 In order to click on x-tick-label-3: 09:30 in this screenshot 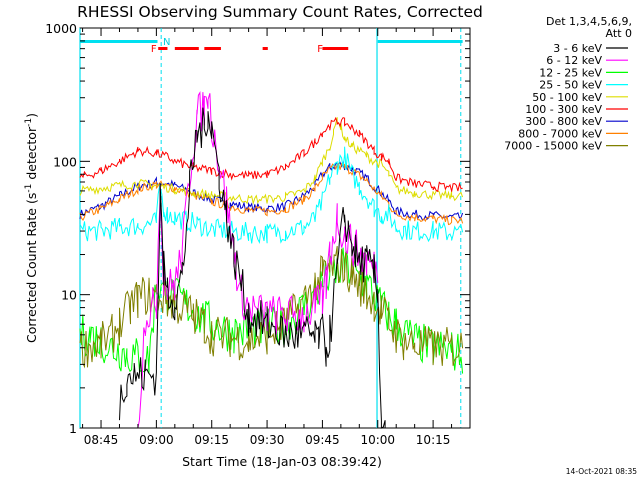, I will do `click(267, 440)`.